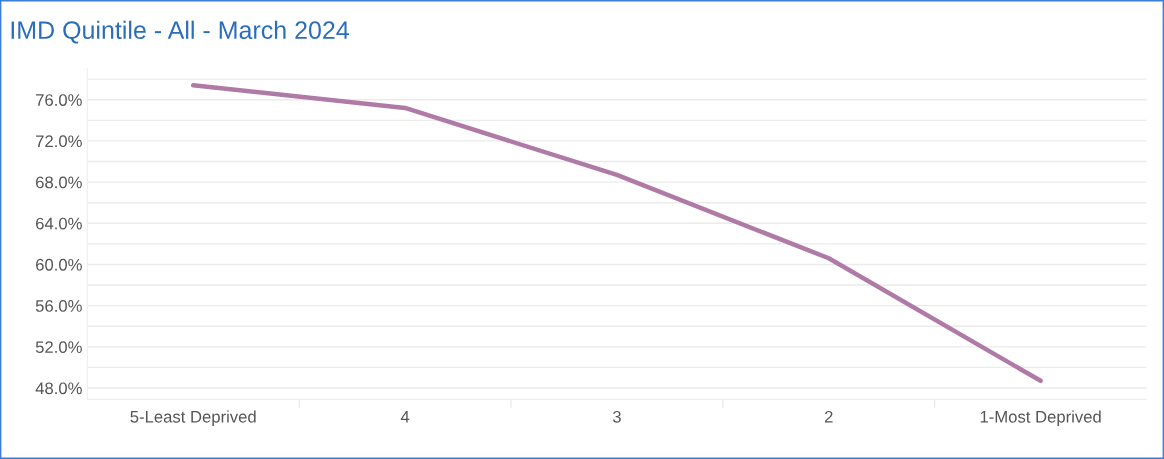  Describe the element at coordinates (405, 417) in the screenshot. I see `x-tick-label: 4` at that location.